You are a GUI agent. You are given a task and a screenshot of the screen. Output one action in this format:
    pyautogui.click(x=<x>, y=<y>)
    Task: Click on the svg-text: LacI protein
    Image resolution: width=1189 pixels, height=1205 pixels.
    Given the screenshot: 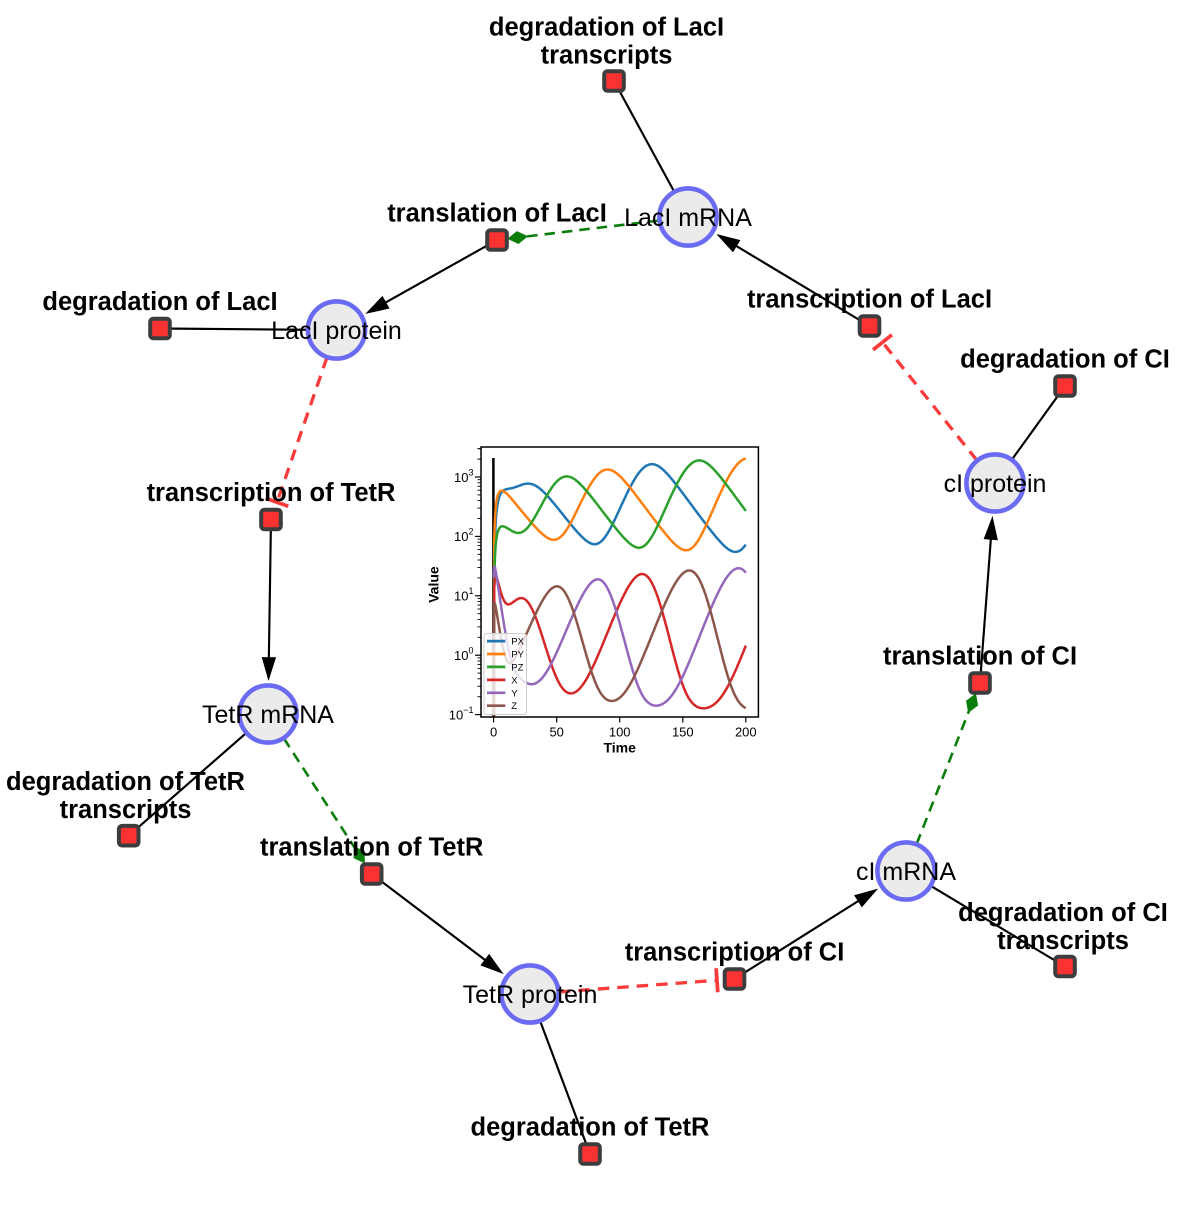 What is the action you would take?
    pyautogui.click(x=336, y=331)
    